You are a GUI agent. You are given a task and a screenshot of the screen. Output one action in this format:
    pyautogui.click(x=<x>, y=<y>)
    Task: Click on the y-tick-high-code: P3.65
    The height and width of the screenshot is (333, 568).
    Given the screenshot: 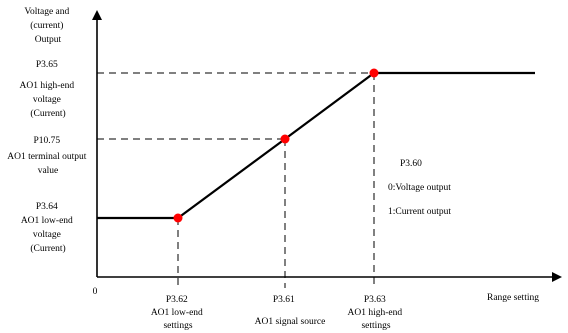 What is the action you would take?
    pyautogui.click(x=47, y=65)
    